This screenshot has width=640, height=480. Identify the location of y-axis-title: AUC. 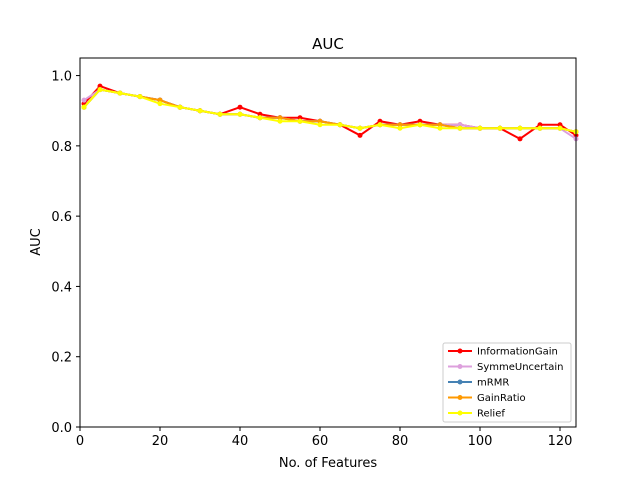
(36, 242).